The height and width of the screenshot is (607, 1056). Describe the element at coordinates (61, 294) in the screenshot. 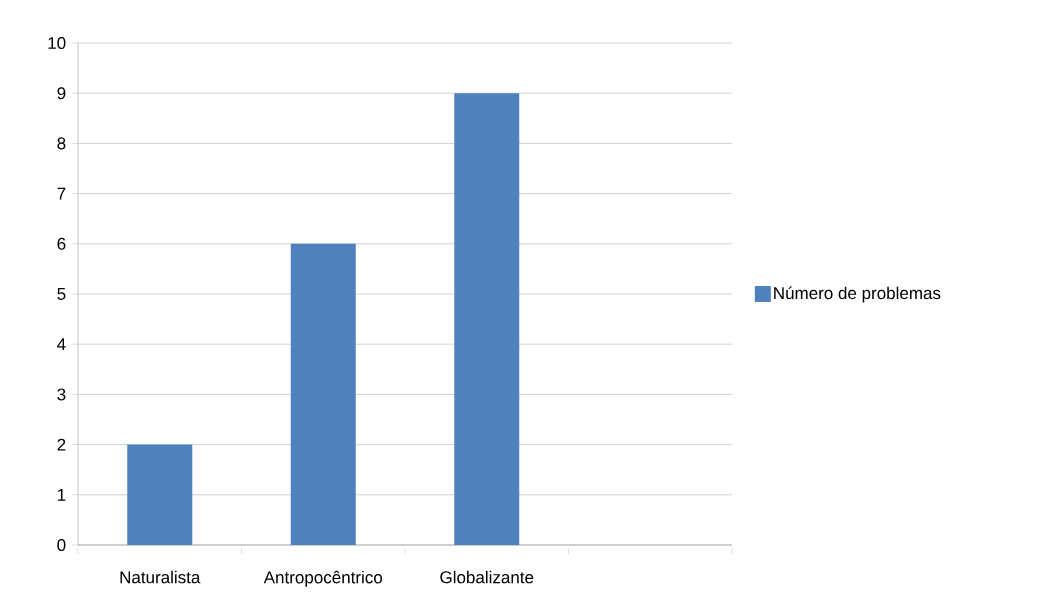

I see `y-tick-label: 5` at that location.